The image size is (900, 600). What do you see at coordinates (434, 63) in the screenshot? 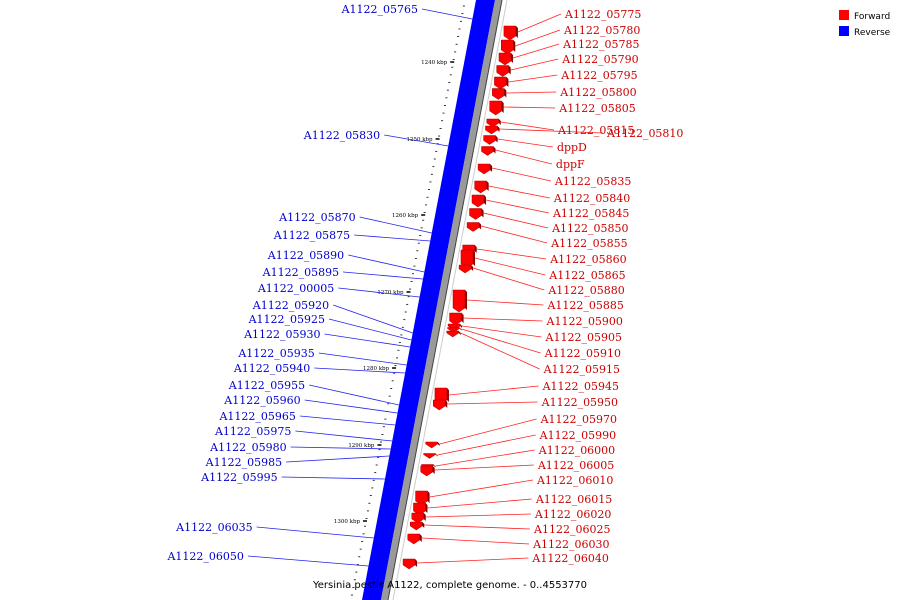
I see `kbp-tick-label: 1240 kbp` at bounding box center [434, 63].